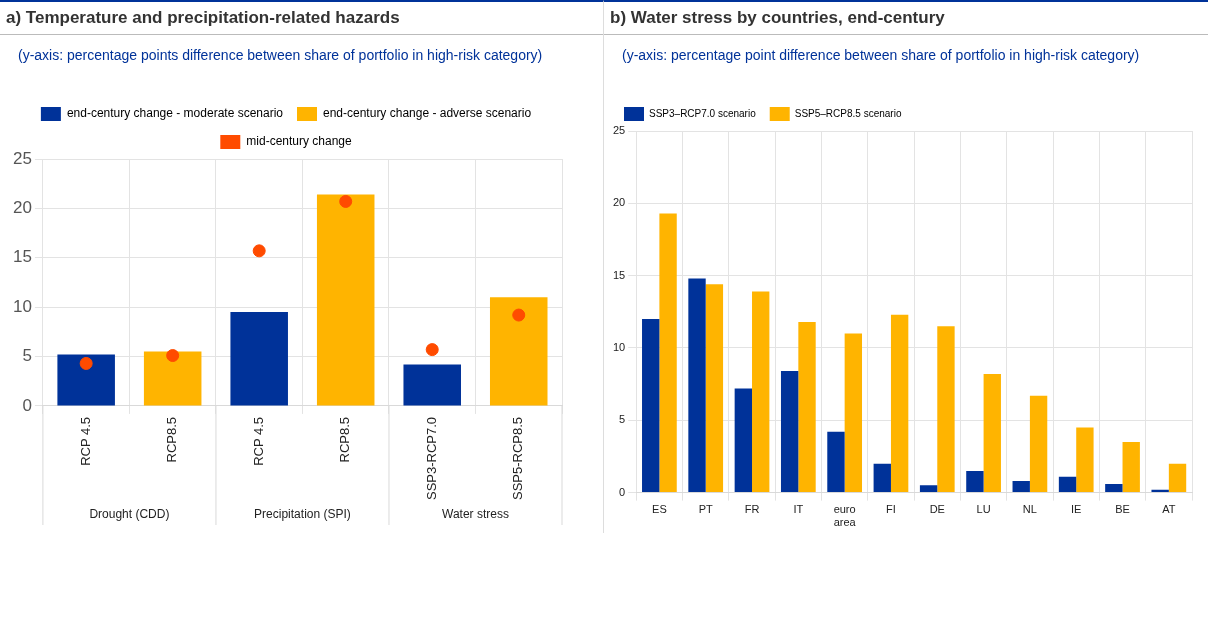  I want to click on legend-label: SSP3–RCP7.0 scenario, so click(703, 113).